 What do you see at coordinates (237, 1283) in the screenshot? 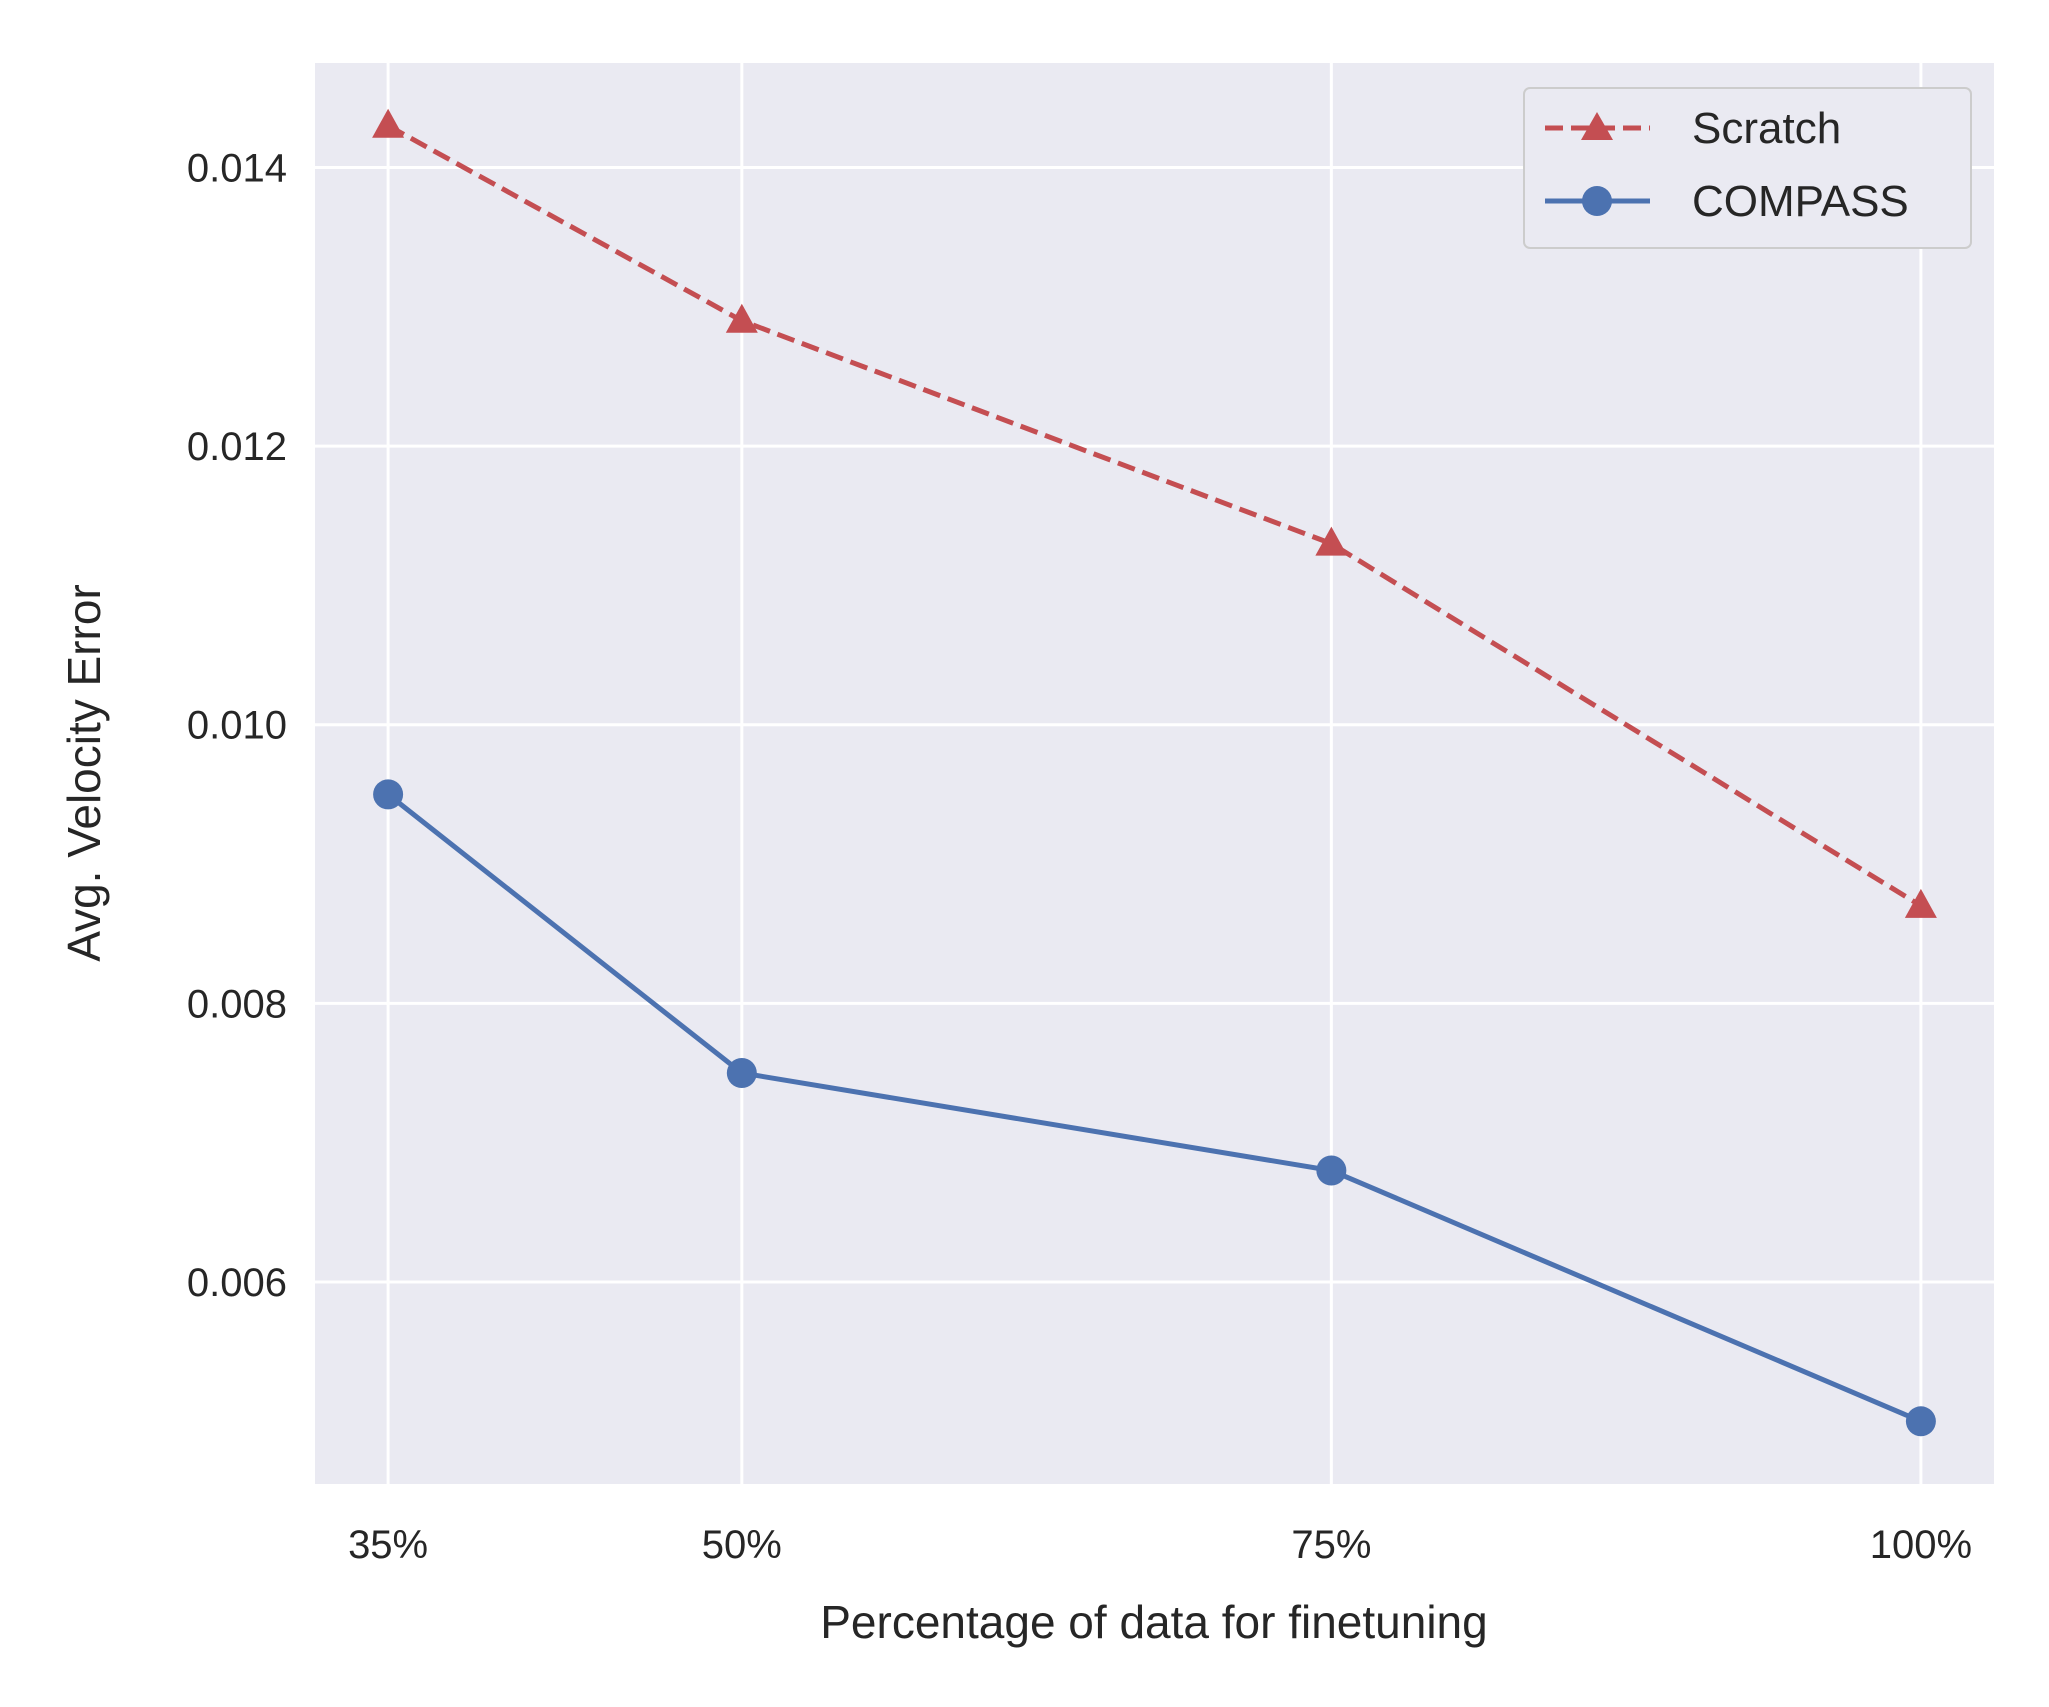
I see `y-tick-label: 0.006` at bounding box center [237, 1283].